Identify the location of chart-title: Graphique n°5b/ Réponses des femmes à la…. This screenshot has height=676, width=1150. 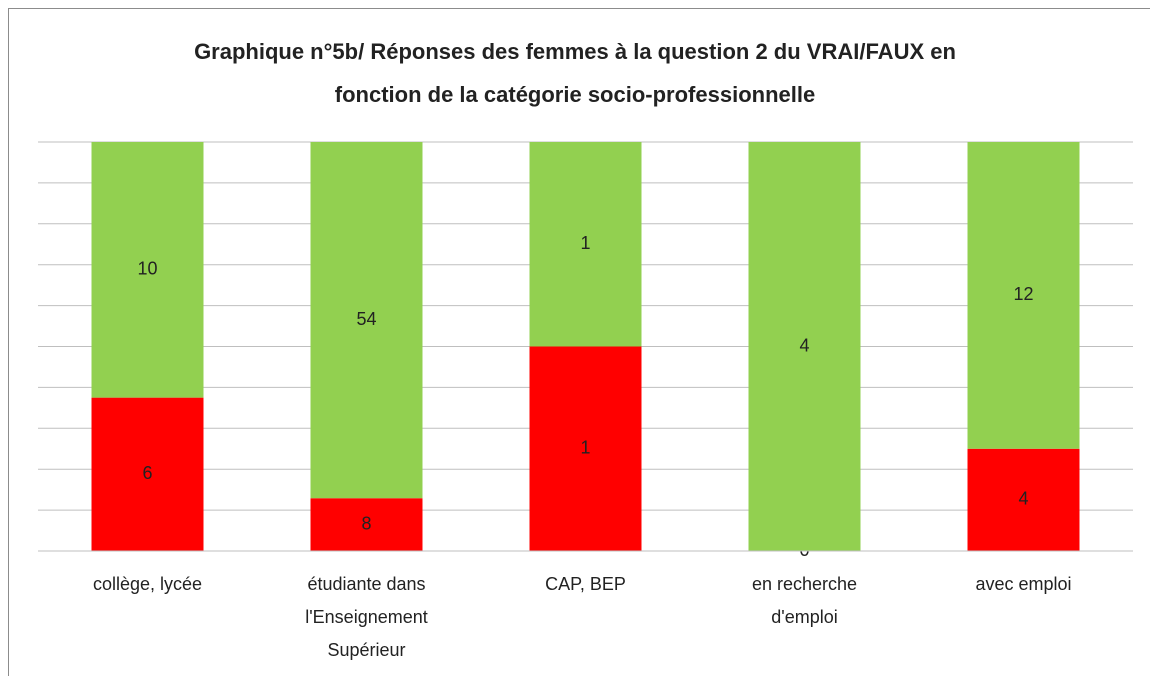
(575, 73).